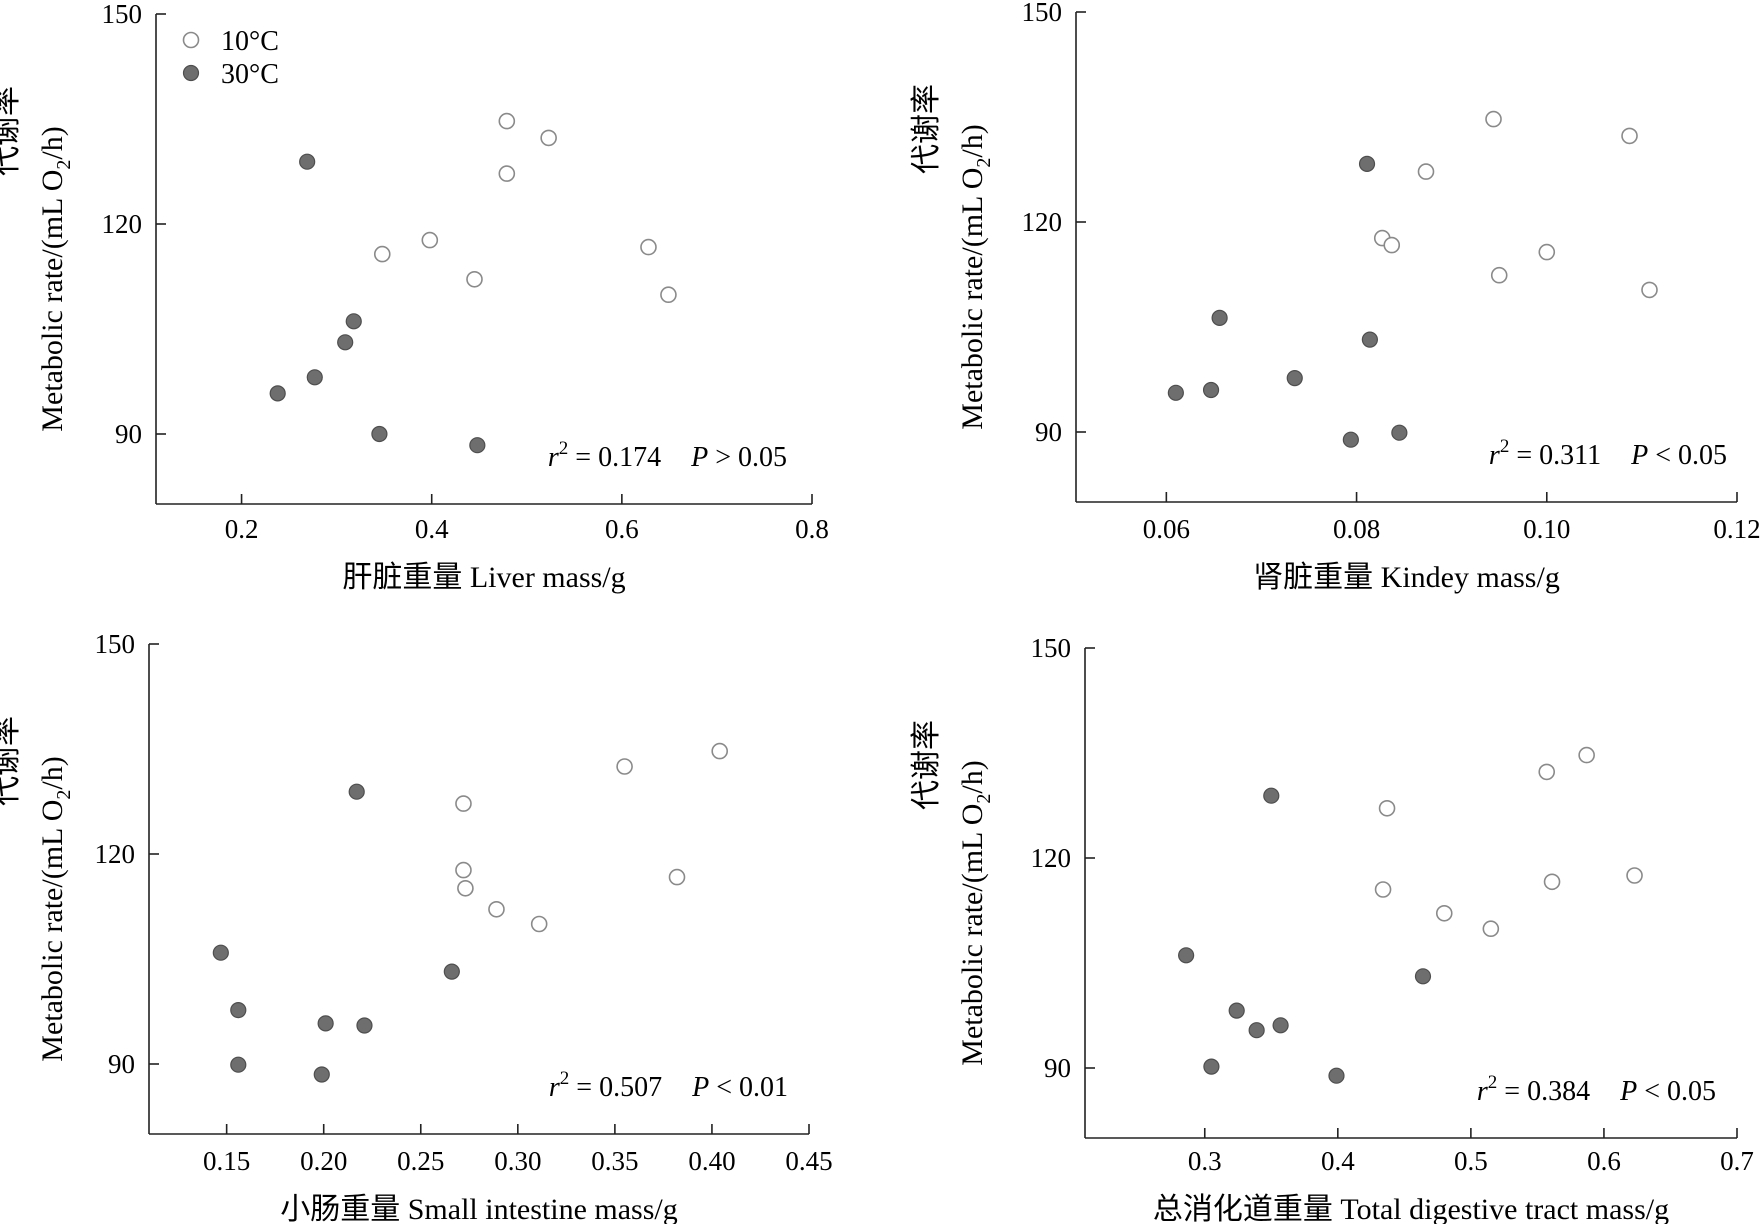  What do you see at coordinates (1356, 529) in the screenshot?
I see `x-tick-label: 0.08` at bounding box center [1356, 529].